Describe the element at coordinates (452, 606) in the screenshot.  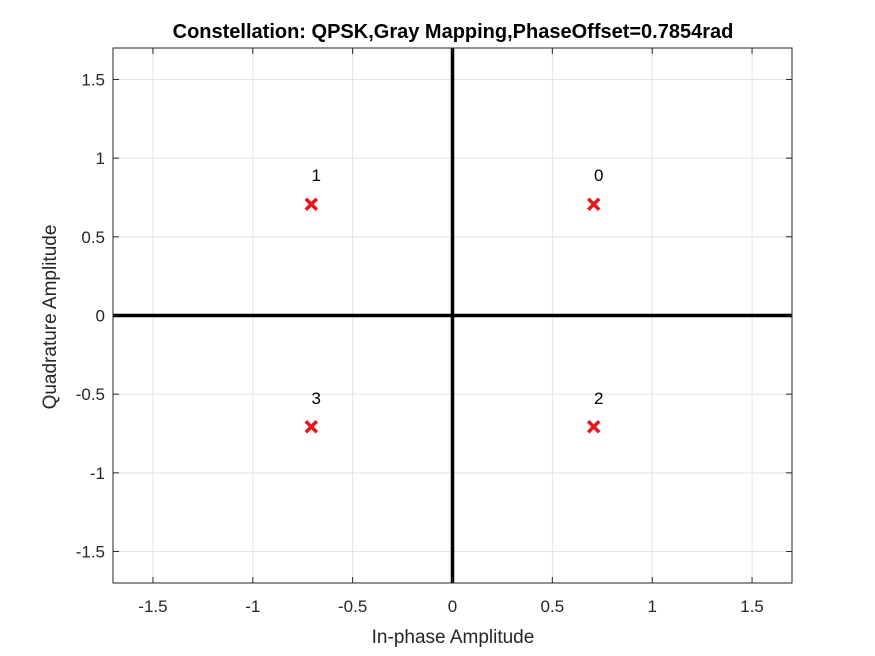
I see `x-tick-label: 0` at that location.